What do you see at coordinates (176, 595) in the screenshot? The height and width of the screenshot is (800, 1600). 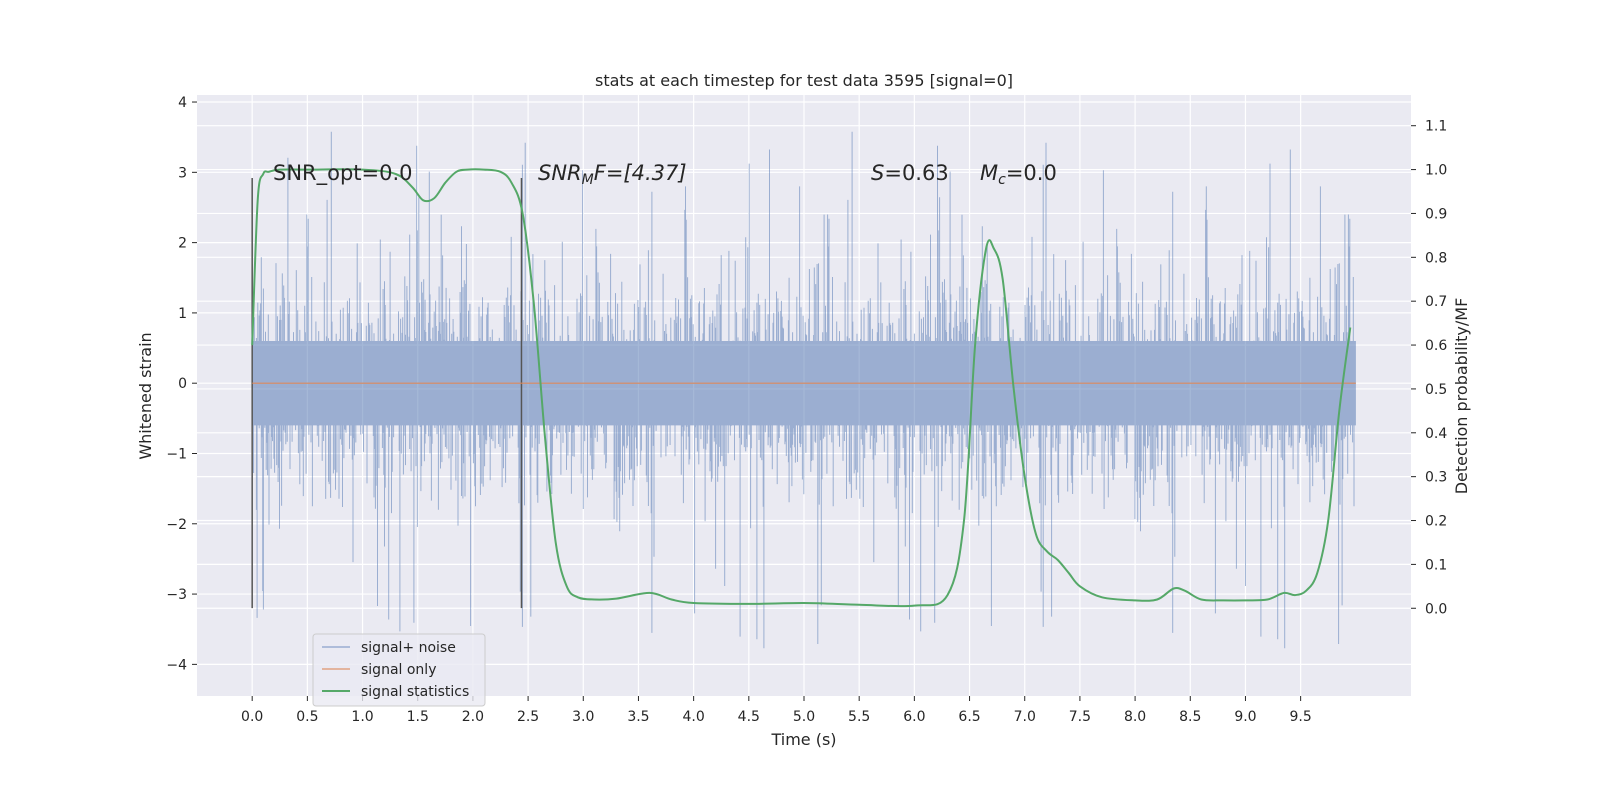 I see `y-tick-label: −3` at bounding box center [176, 595].